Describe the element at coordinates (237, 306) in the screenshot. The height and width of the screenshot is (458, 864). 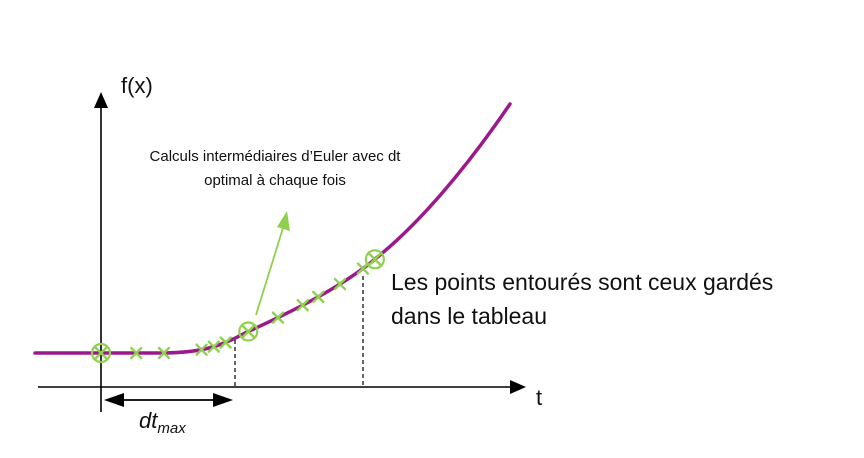
I see `euler-markers` at that location.